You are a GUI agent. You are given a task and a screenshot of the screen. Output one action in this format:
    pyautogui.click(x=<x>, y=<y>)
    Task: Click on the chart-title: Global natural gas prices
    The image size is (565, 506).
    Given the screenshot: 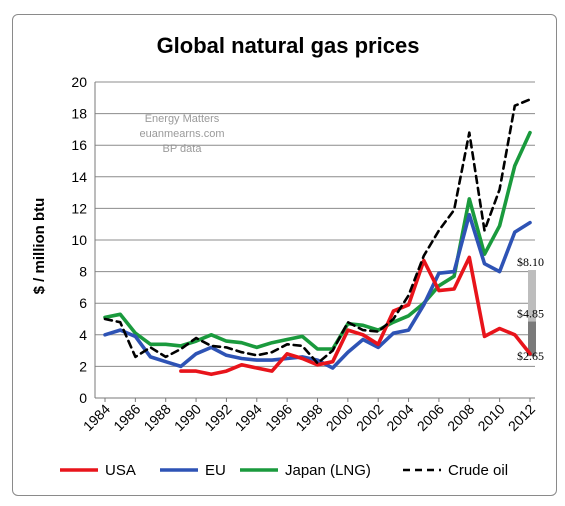 What is the action you would take?
    pyautogui.click(x=288, y=45)
    